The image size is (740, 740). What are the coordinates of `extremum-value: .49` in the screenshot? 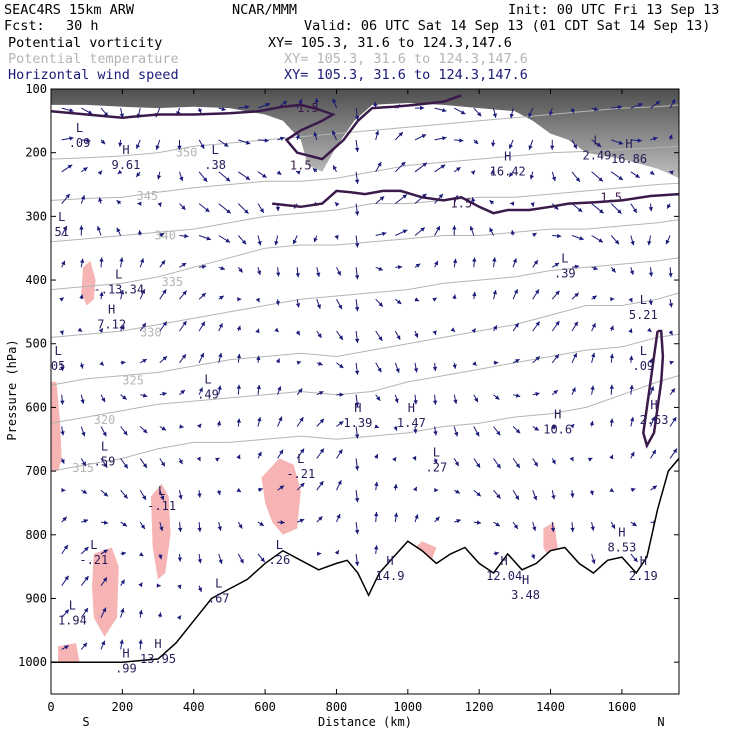 It's located at (208, 395).